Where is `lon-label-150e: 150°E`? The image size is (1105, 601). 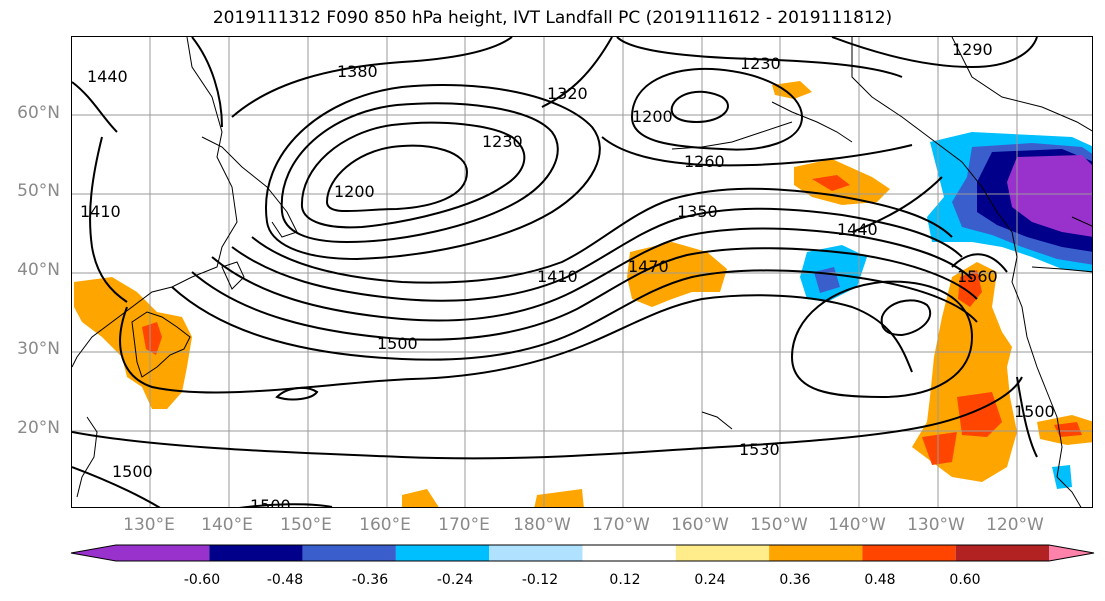
lon-label-150e: 150°E is located at coordinates (306, 525).